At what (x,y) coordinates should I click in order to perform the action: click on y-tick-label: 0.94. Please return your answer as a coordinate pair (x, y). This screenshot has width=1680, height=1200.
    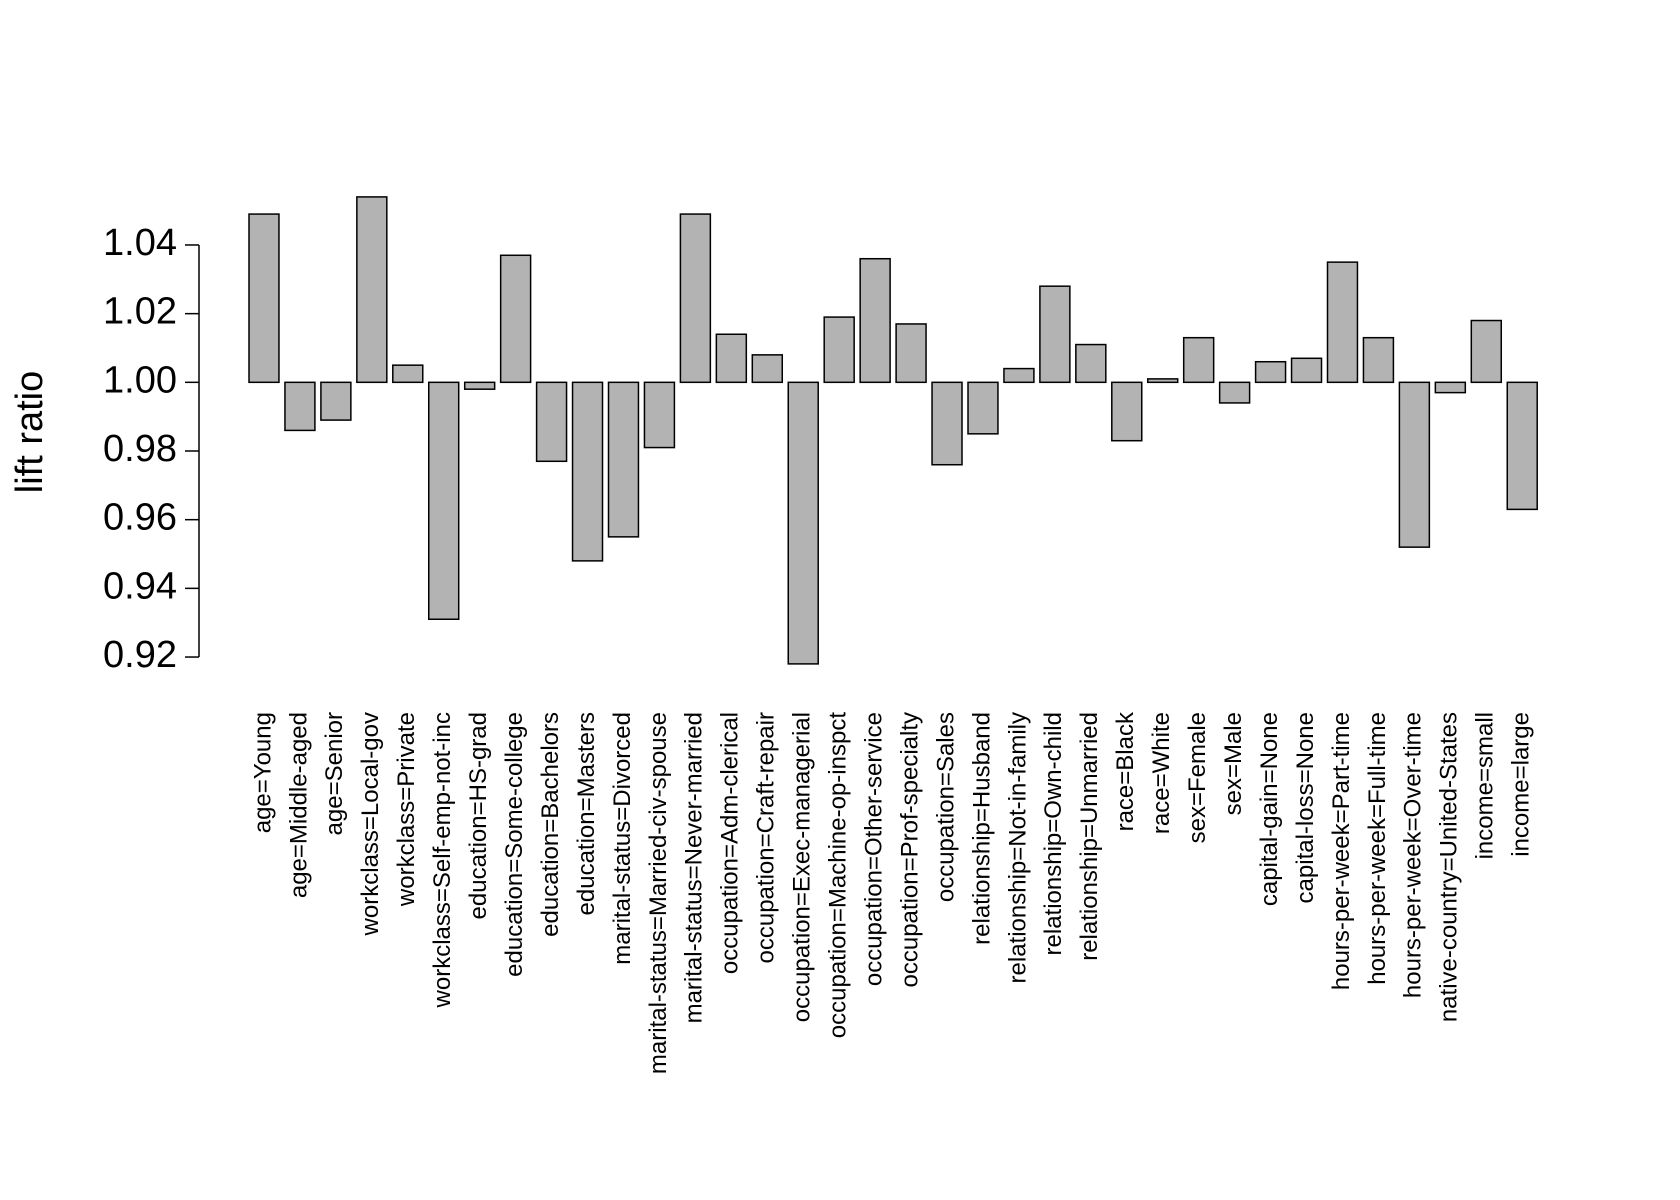
    Looking at the image, I should click on (140, 586).